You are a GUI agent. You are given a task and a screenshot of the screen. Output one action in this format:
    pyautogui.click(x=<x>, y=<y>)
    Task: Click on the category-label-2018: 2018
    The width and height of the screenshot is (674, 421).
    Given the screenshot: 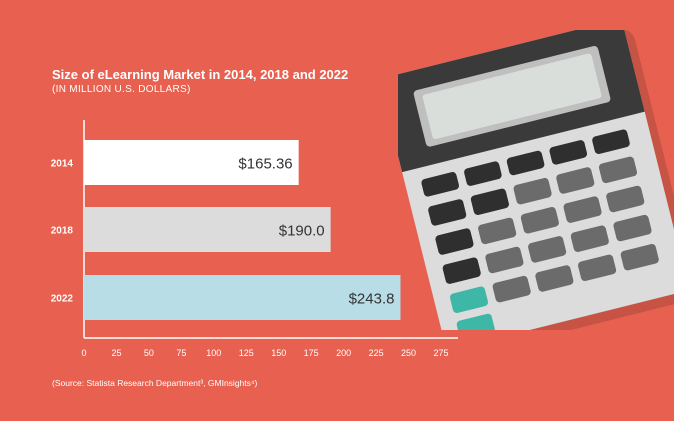 What is the action you would take?
    pyautogui.click(x=62, y=231)
    